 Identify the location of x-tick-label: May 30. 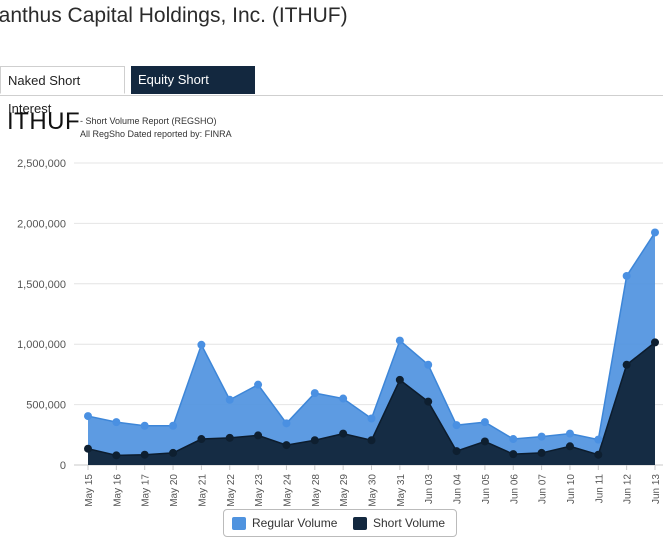
(373, 490).